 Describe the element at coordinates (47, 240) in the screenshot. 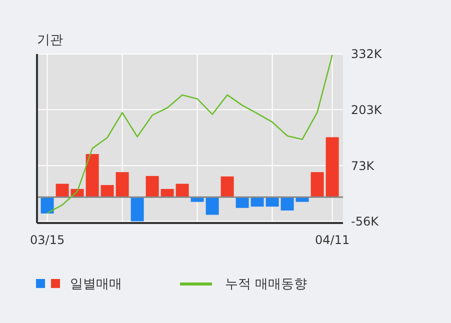

I see `x-tick-label: 03/15` at that location.